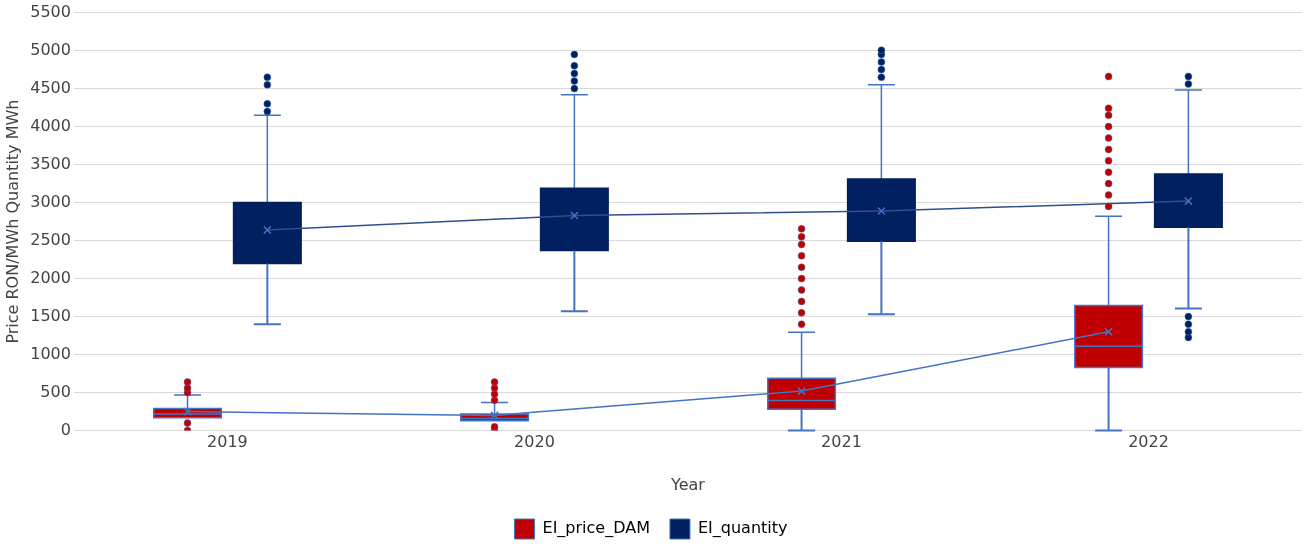 This screenshot has width=1312, height=549. What do you see at coordinates (688, 484) in the screenshot?
I see `x-axis-title: Year` at bounding box center [688, 484].